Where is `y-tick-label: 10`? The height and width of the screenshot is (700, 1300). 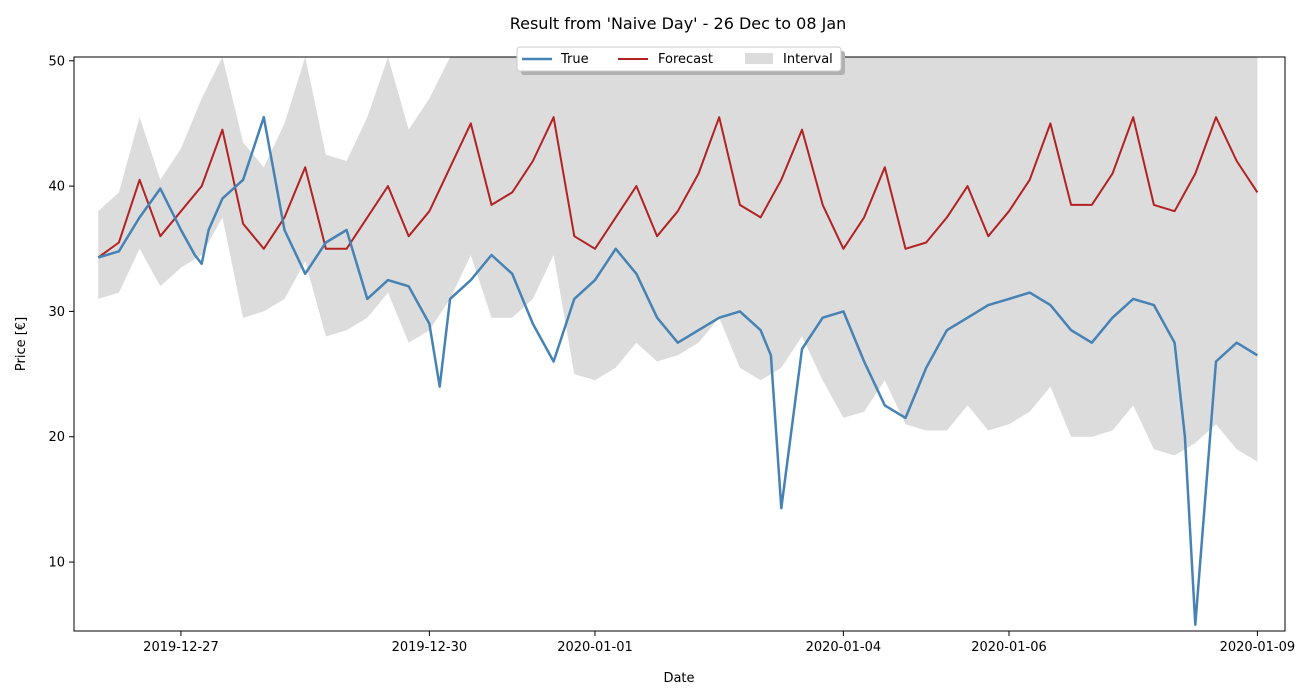 y-tick-label: 10 is located at coordinates (56, 563).